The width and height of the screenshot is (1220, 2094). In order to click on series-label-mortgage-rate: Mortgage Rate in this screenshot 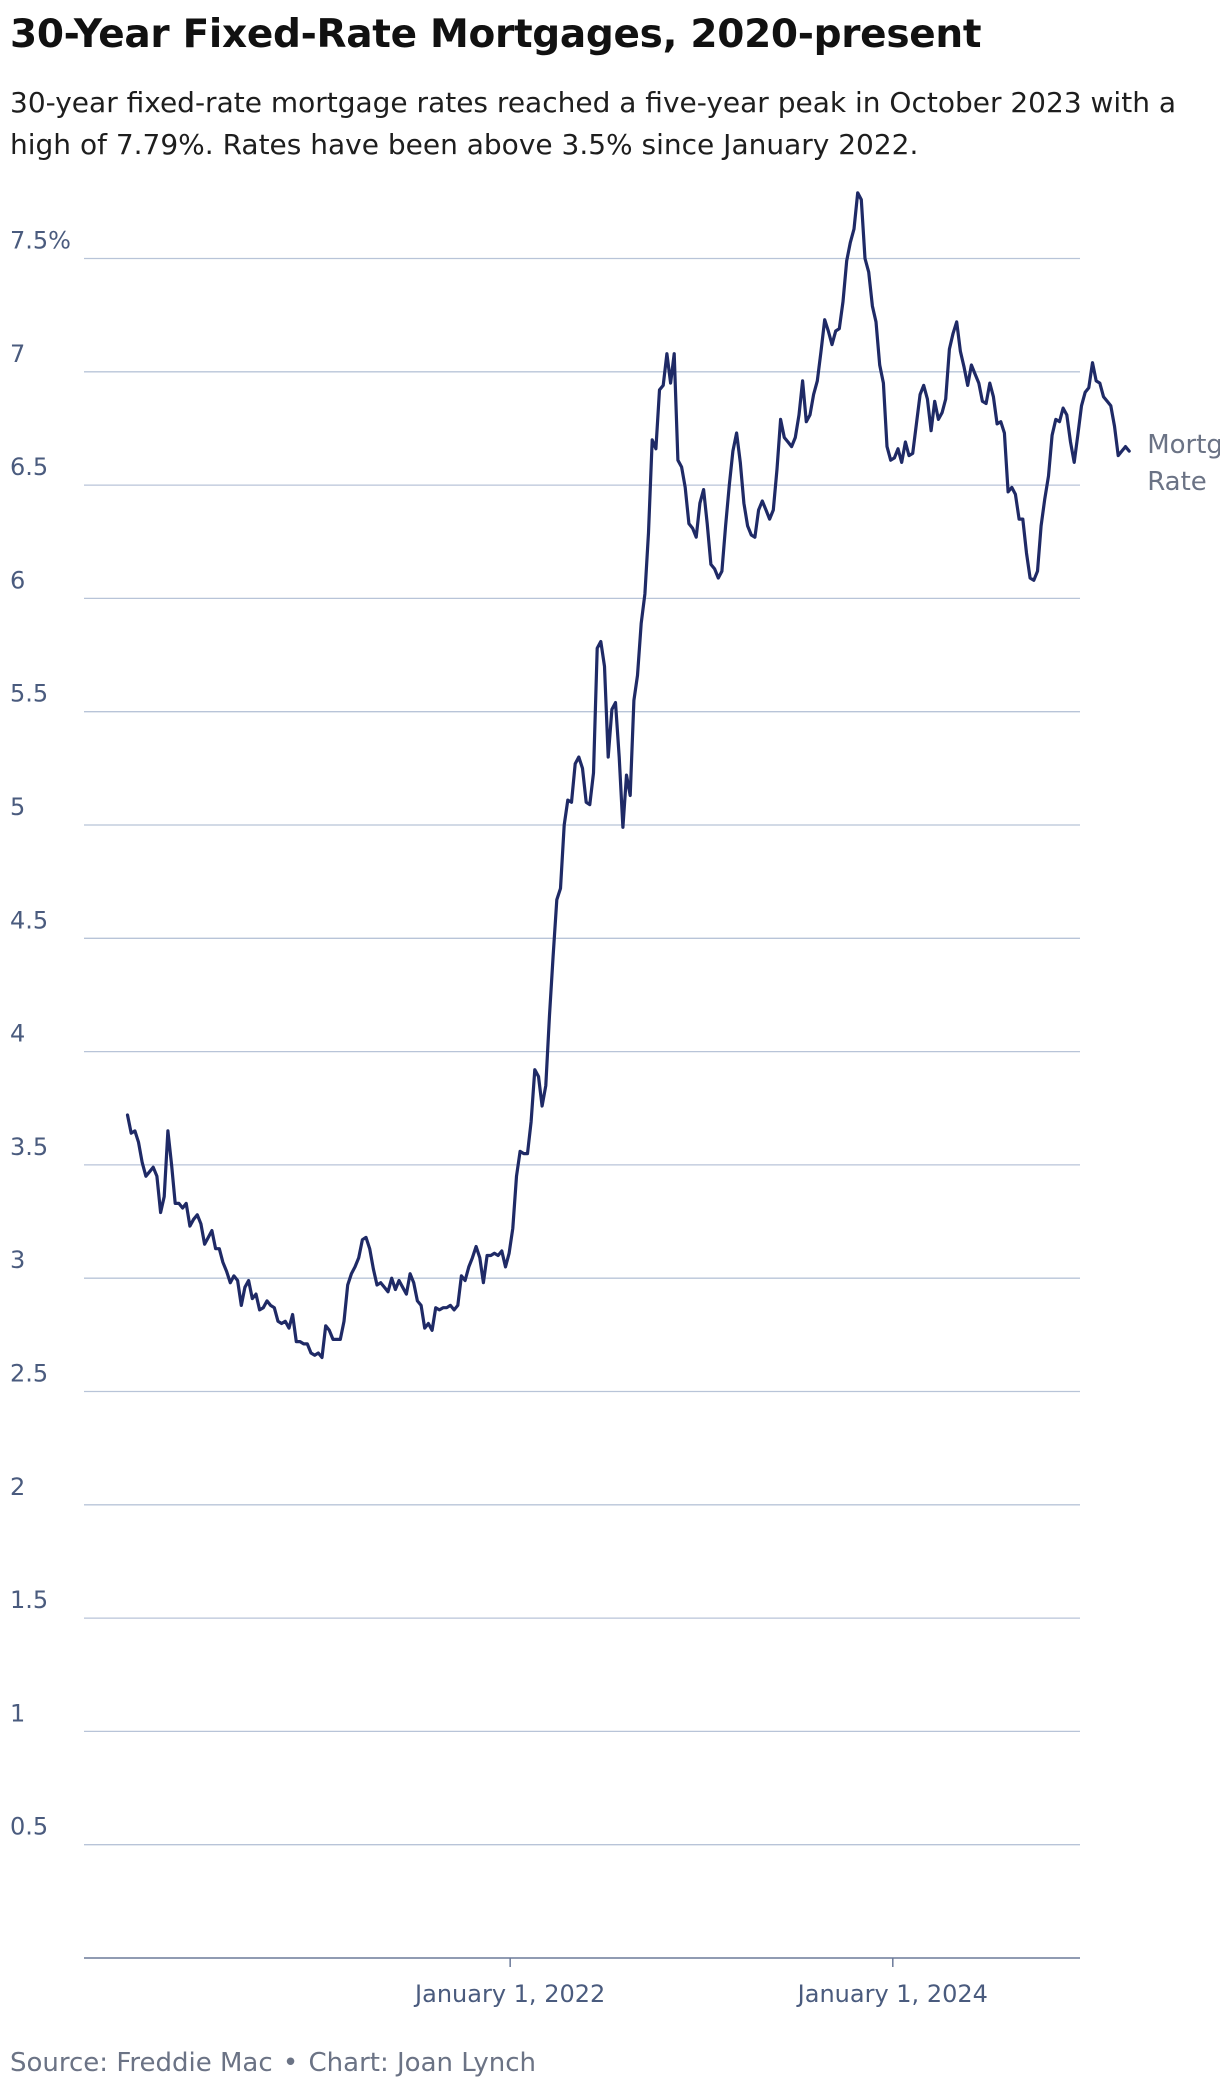, I will do `click(1183, 463)`.